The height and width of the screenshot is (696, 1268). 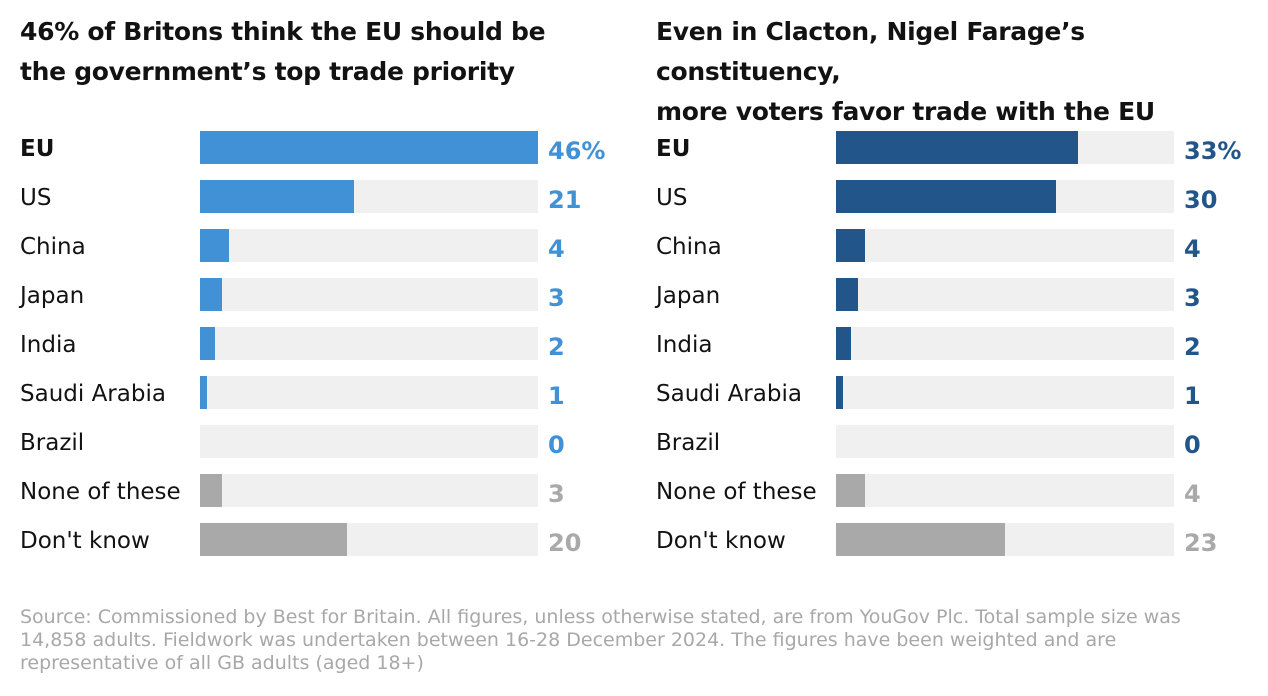 I want to click on right-bar-row-china: China 4, so click(x=956, y=253).